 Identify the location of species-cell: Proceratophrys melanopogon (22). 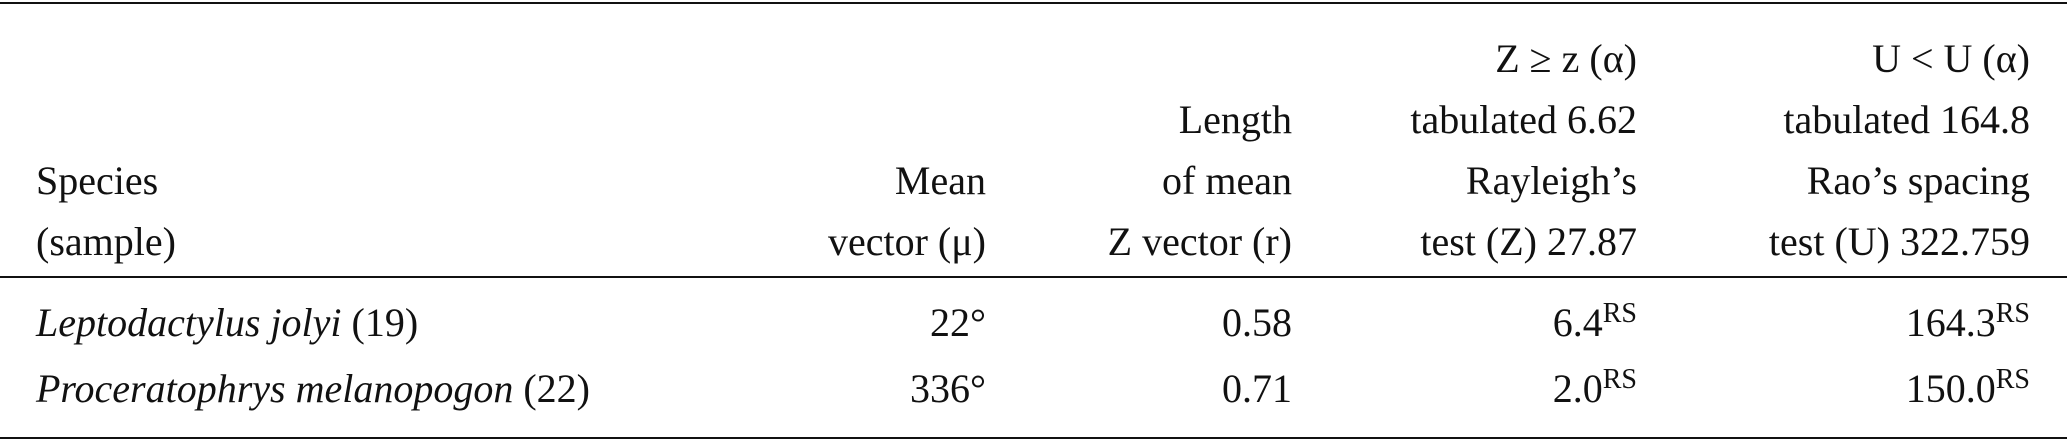
(313, 389).